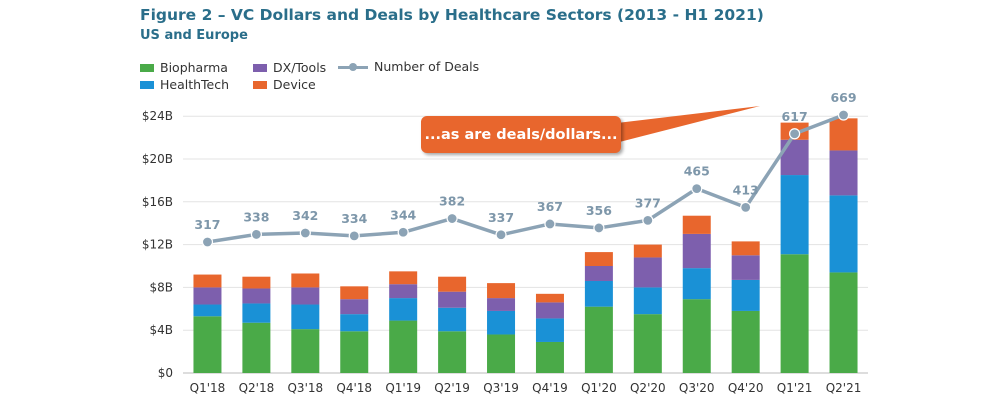  What do you see at coordinates (844, 388) in the screenshot?
I see `x-tick-label: Q2'21` at bounding box center [844, 388].